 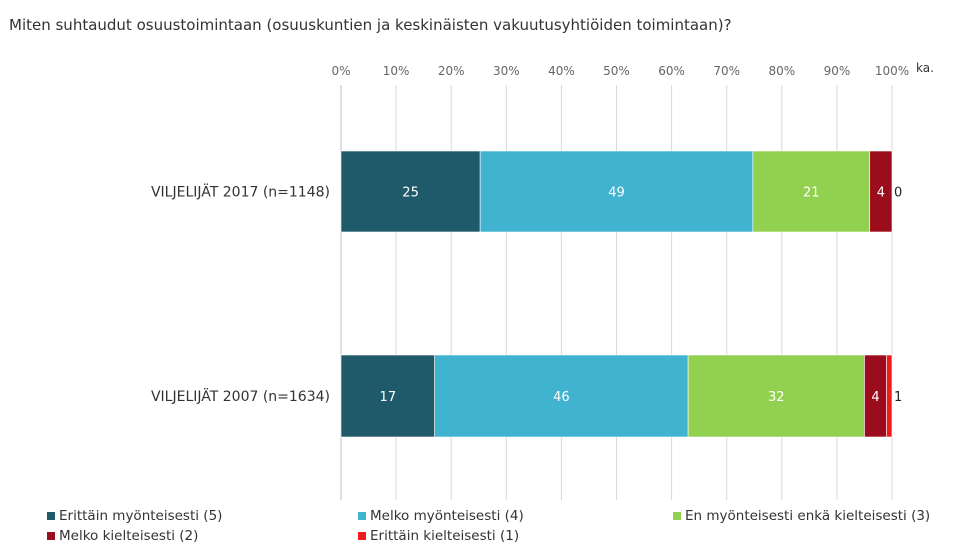 What do you see at coordinates (340, 71) in the screenshot?
I see `x-tick-label: 0%` at bounding box center [340, 71].